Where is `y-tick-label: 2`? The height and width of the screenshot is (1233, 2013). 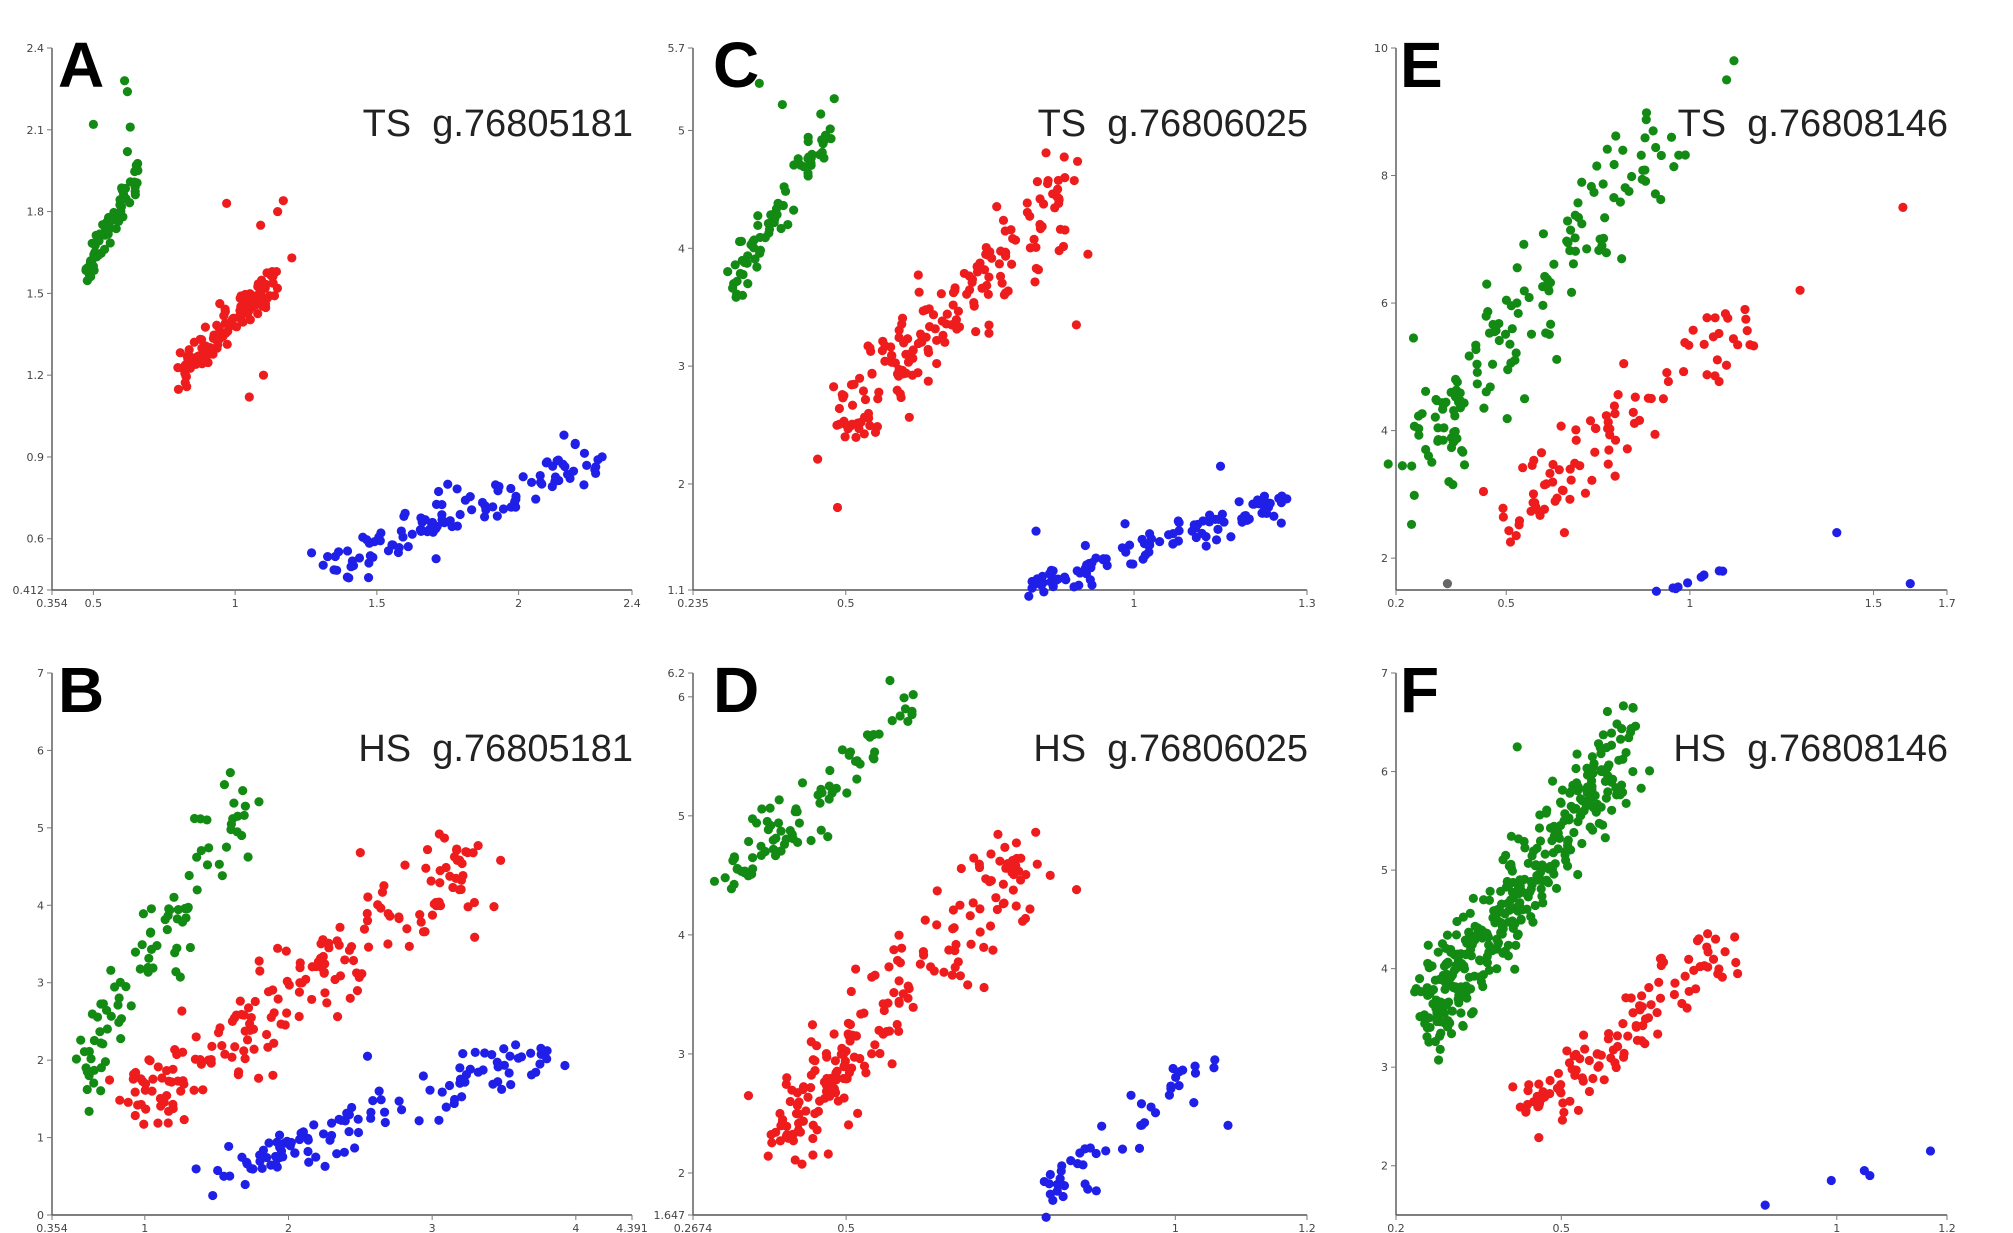 y-tick-label: 2 is located at coordinates (681, 1173).